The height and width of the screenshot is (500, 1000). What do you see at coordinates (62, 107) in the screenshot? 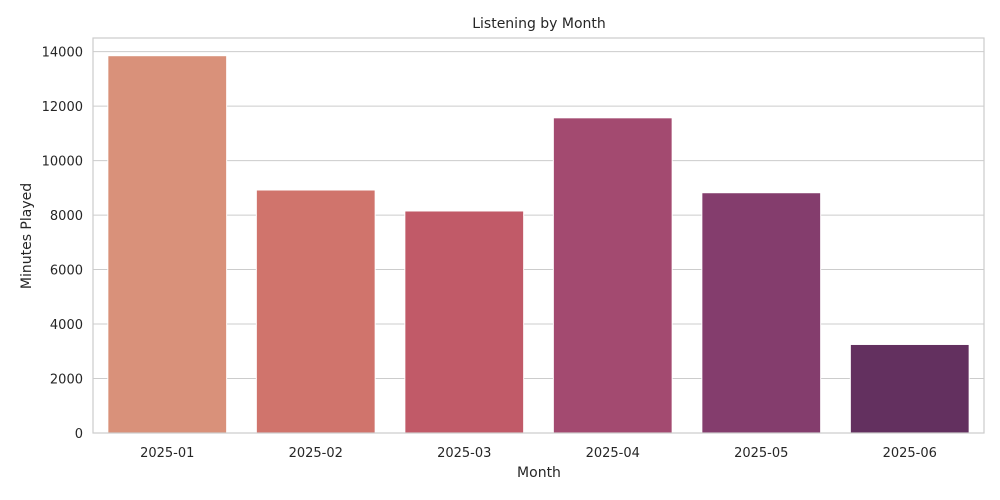
I see `y-tick-label: 12000` at bounding box center [62, 107].